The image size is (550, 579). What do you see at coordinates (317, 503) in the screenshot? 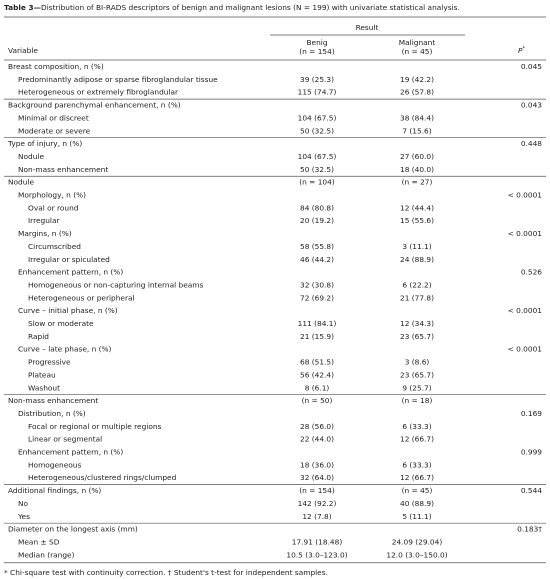
I see `benign-cell: 142 (92.2)` at bounding box center [317, 503].